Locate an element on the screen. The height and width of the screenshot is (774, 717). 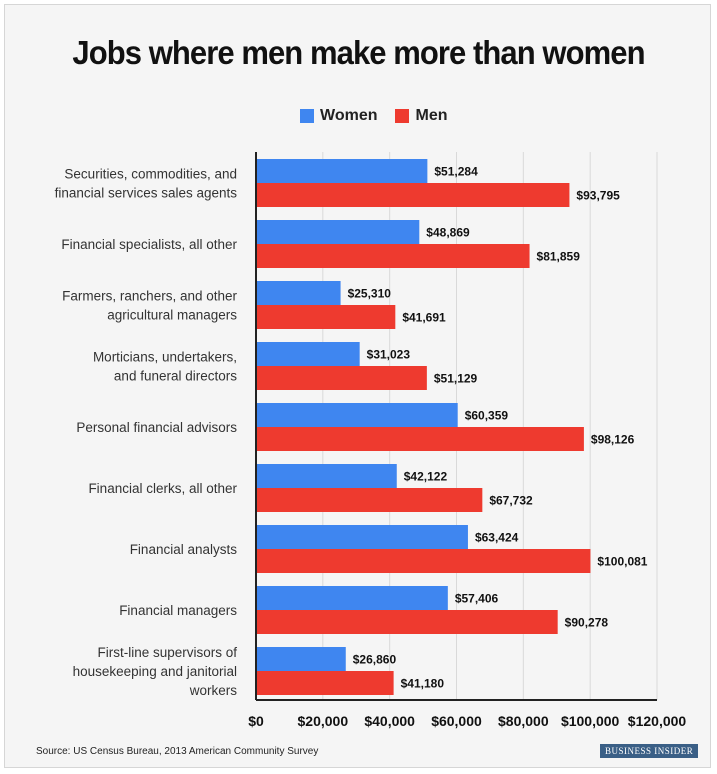
chart-title: Jobs where men make more than women is located at coordinates (358, 52).